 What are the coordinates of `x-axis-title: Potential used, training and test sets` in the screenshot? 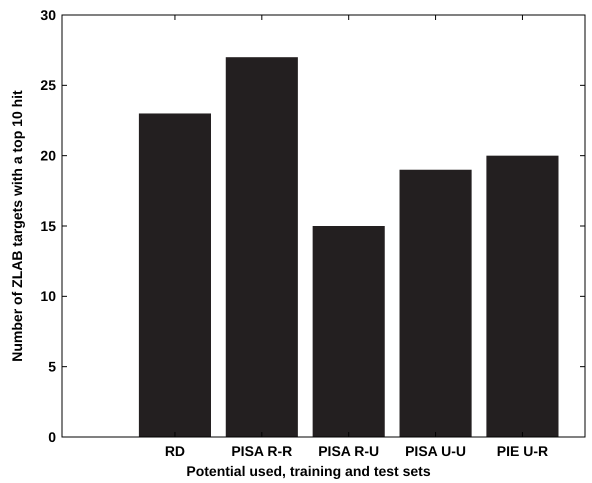 It's located at (308, 471).